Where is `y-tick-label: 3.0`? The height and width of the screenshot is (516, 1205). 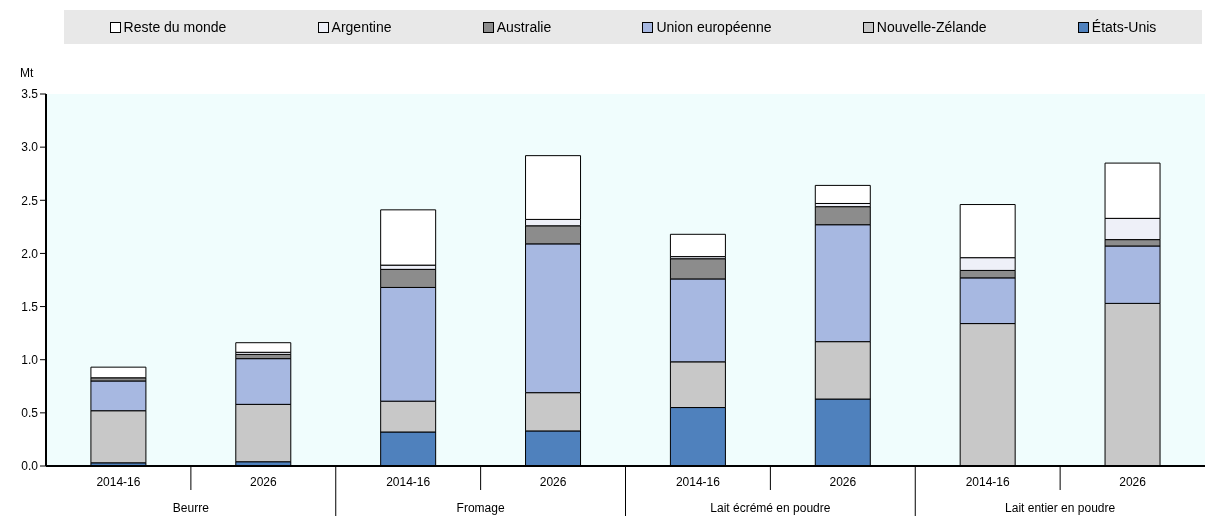
y-tick-label: 3.0 is located at coordinates (30, 147).